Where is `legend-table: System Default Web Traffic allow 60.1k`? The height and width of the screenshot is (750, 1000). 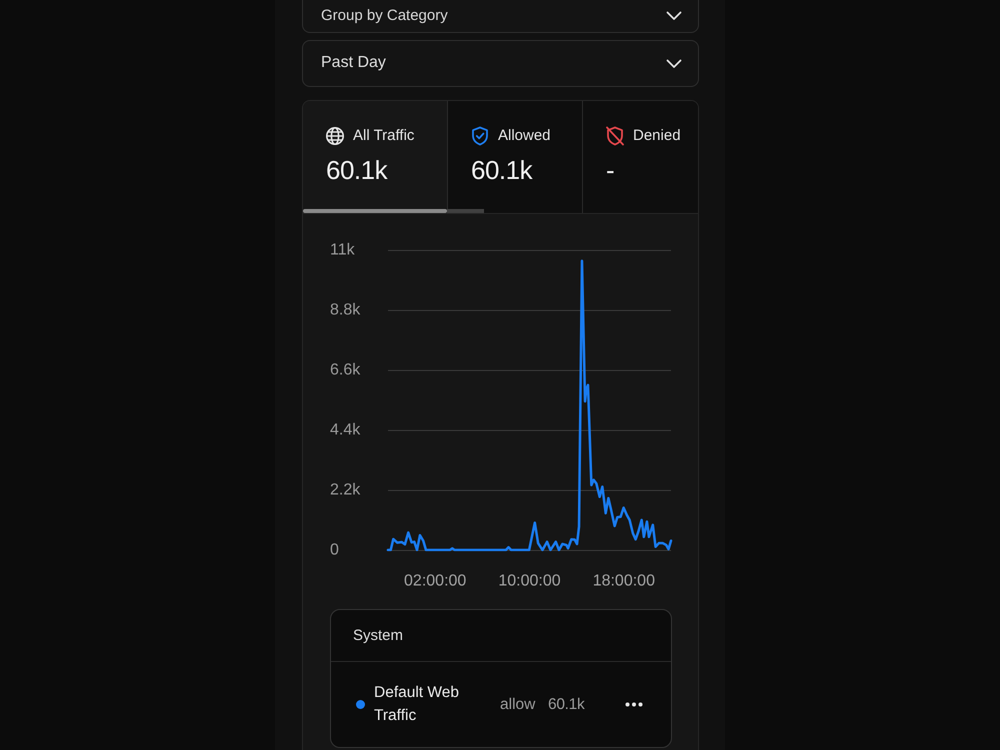
legend-table: System Default Web Traffic allow 60.1k is located at coordinates (501, 678).